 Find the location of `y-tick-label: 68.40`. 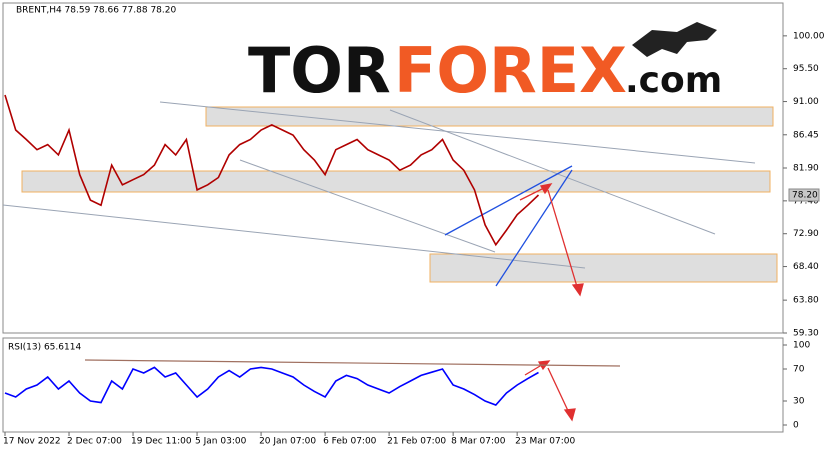

y-tick-label: 68.40 is located at coordinates (806, 267).